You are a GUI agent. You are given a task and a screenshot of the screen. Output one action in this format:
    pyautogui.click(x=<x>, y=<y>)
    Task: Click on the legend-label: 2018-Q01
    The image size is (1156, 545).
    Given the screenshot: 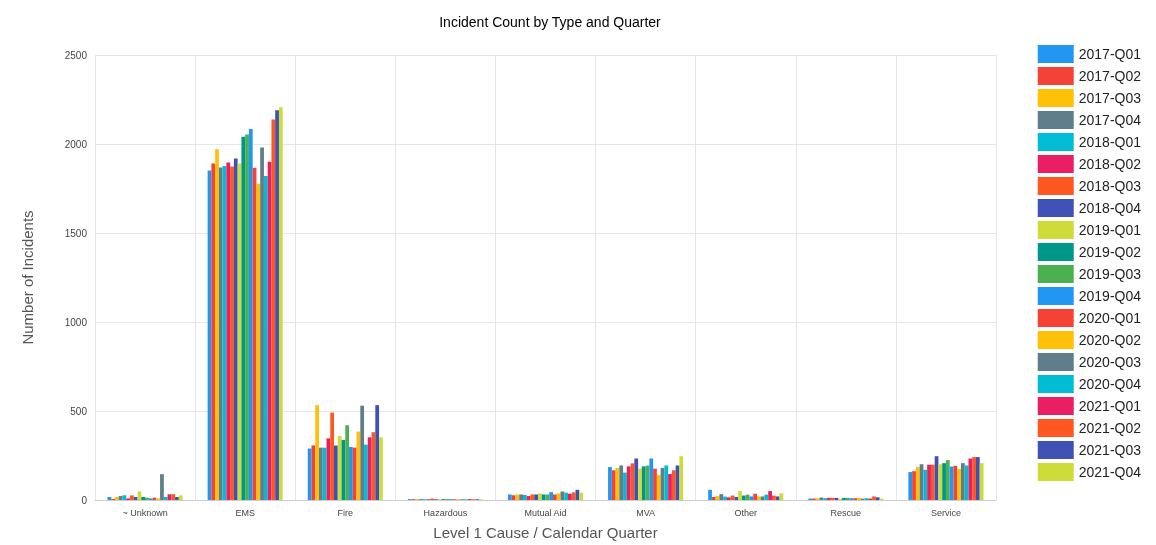 What is the action you would take?
    pyautogui.click(x=1110, y=142)
    